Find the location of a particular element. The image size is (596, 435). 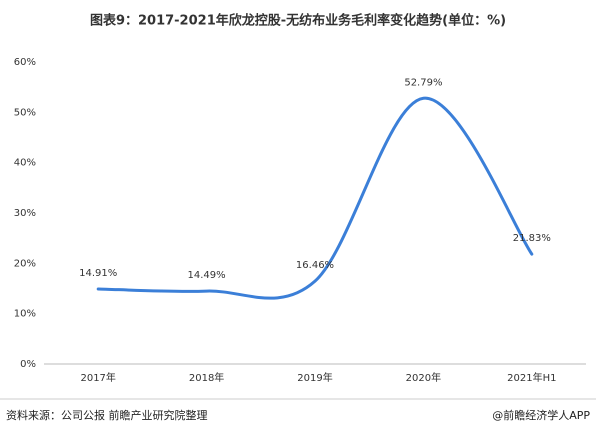

y-tick-label: 20% is located at coordinates (25, 263).